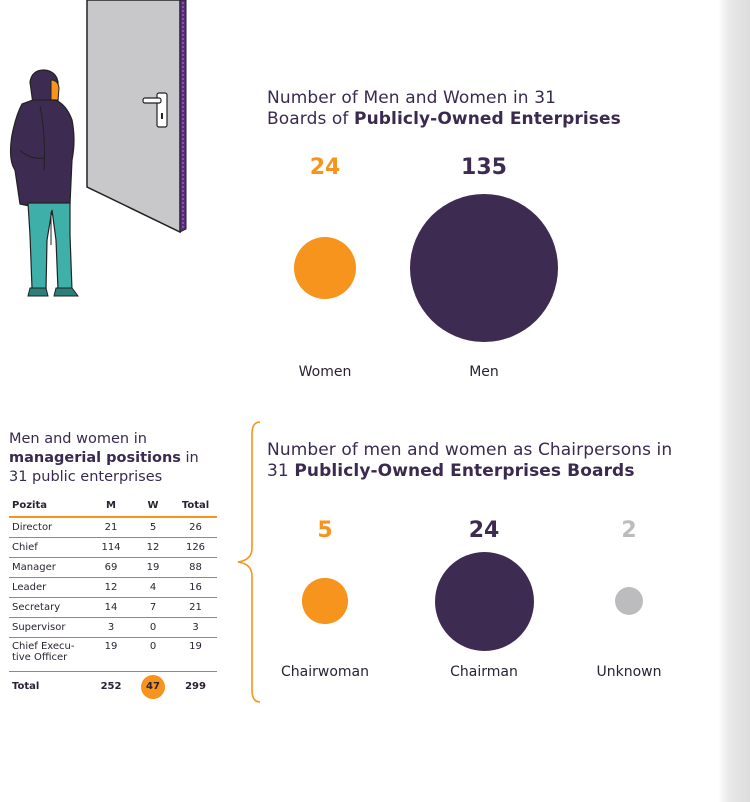 Image resolution: width=750 pixels, height=802 pixels. Describe the element at coordinates (49, 567) in the screenshot. I see `row-label: Manager` at that location.